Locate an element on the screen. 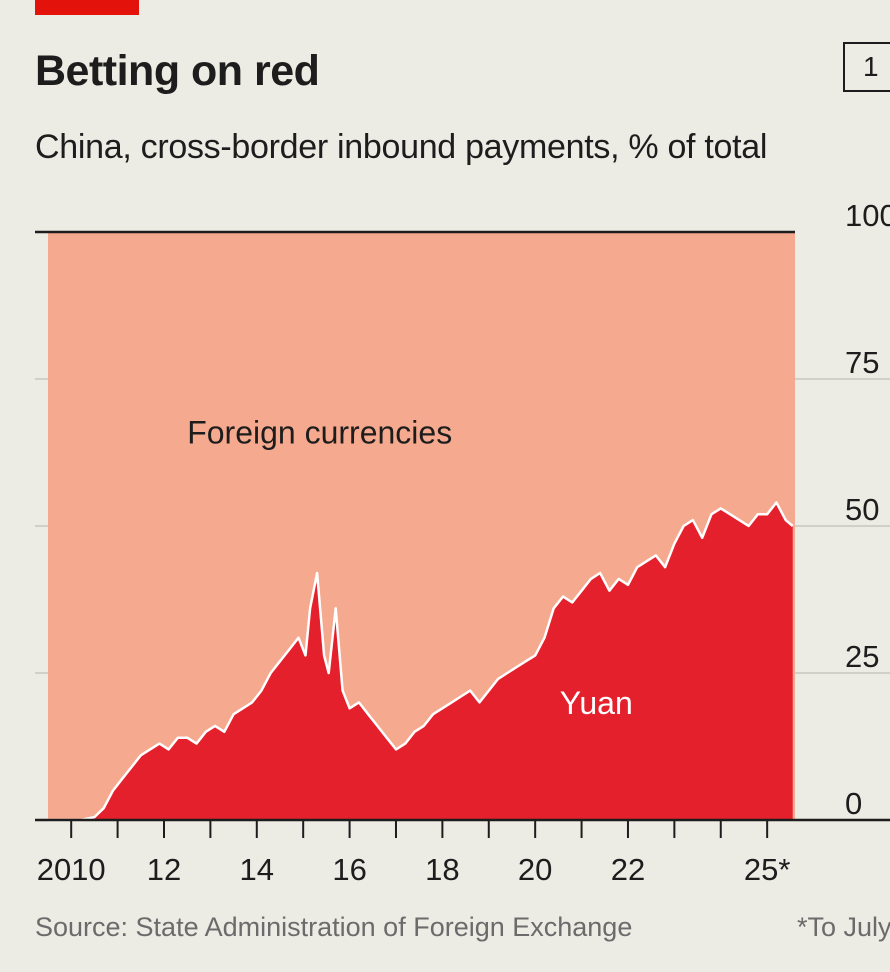 The width and height of the screenshot is (890, 972). y-tick-label-25: 25 is located at coordinates (862, 656).